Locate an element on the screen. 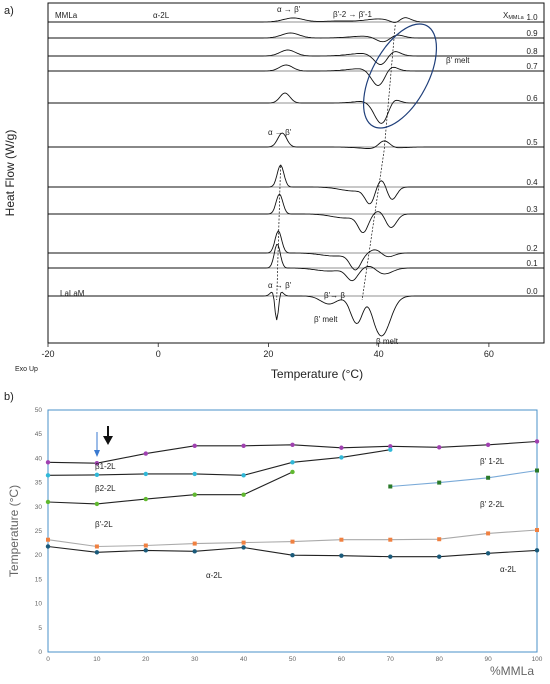 Image resolution: width=550 pixels, height=684 pixels. label-alpha-beta-top: α → β' is located at coordinates (289, 9).